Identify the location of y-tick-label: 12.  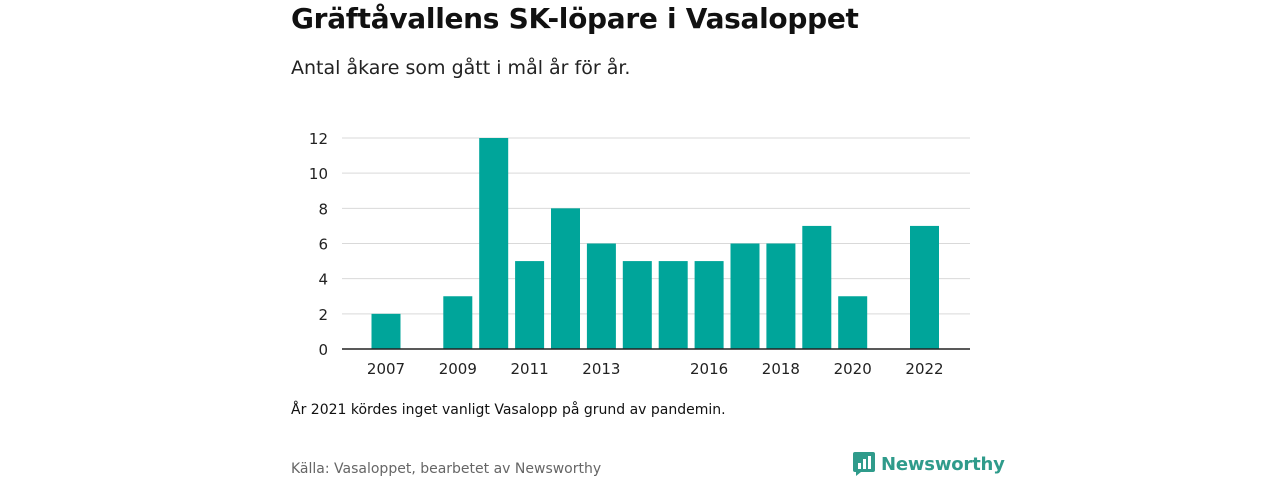
(318, 139).